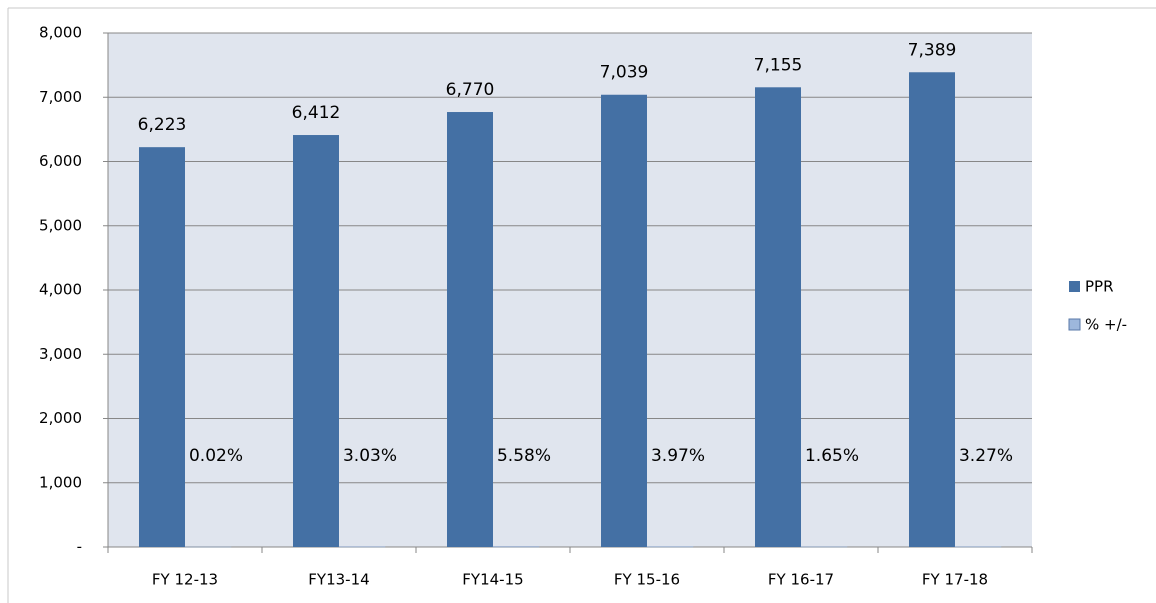  I want to click on y-tick-label: 7,000, so click(60, 97).